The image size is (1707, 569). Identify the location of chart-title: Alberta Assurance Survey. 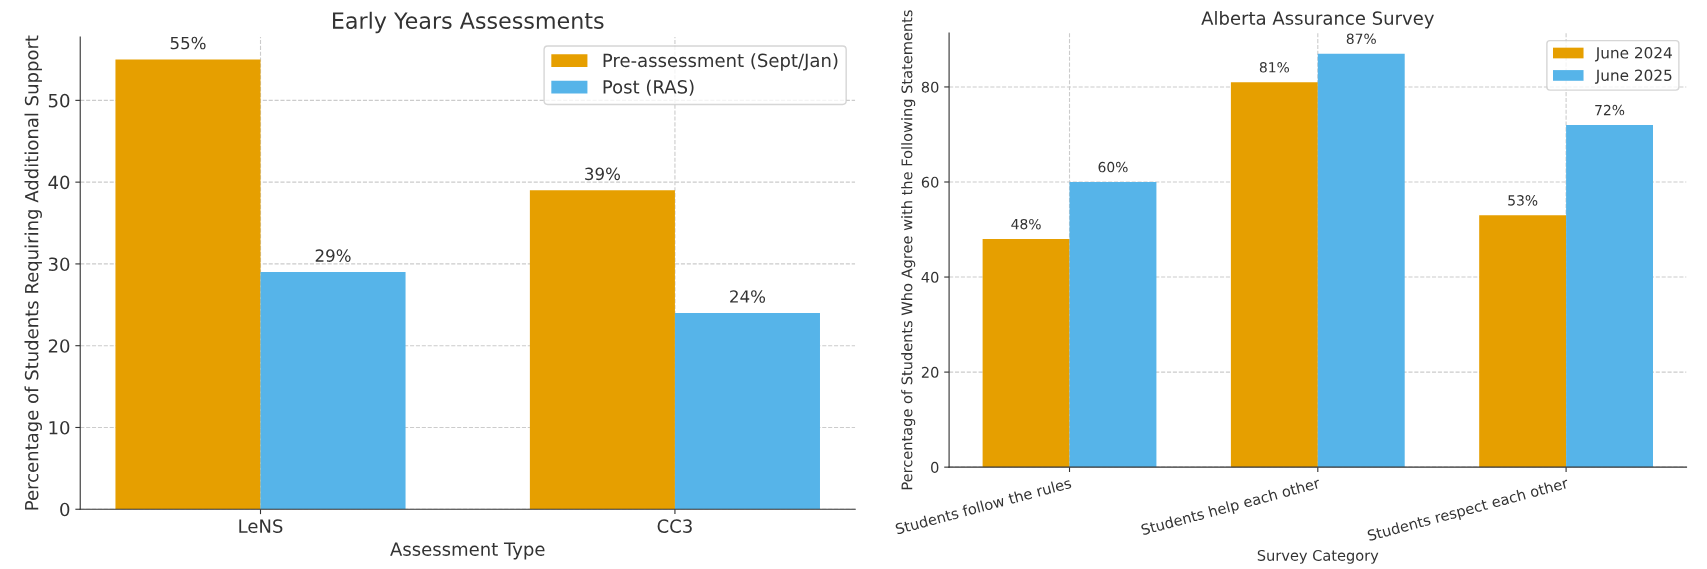
(1317, 19).